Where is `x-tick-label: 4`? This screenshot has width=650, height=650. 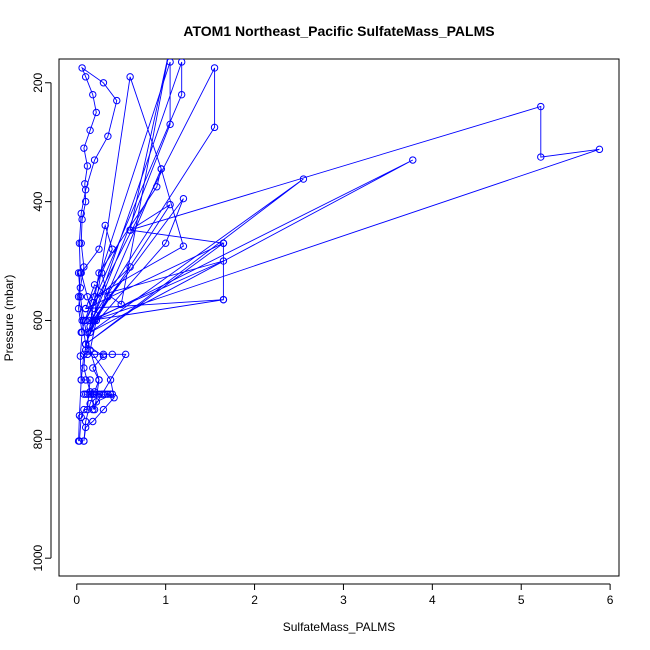
x-tick-label: 4 is located at coordinates (432, 600).